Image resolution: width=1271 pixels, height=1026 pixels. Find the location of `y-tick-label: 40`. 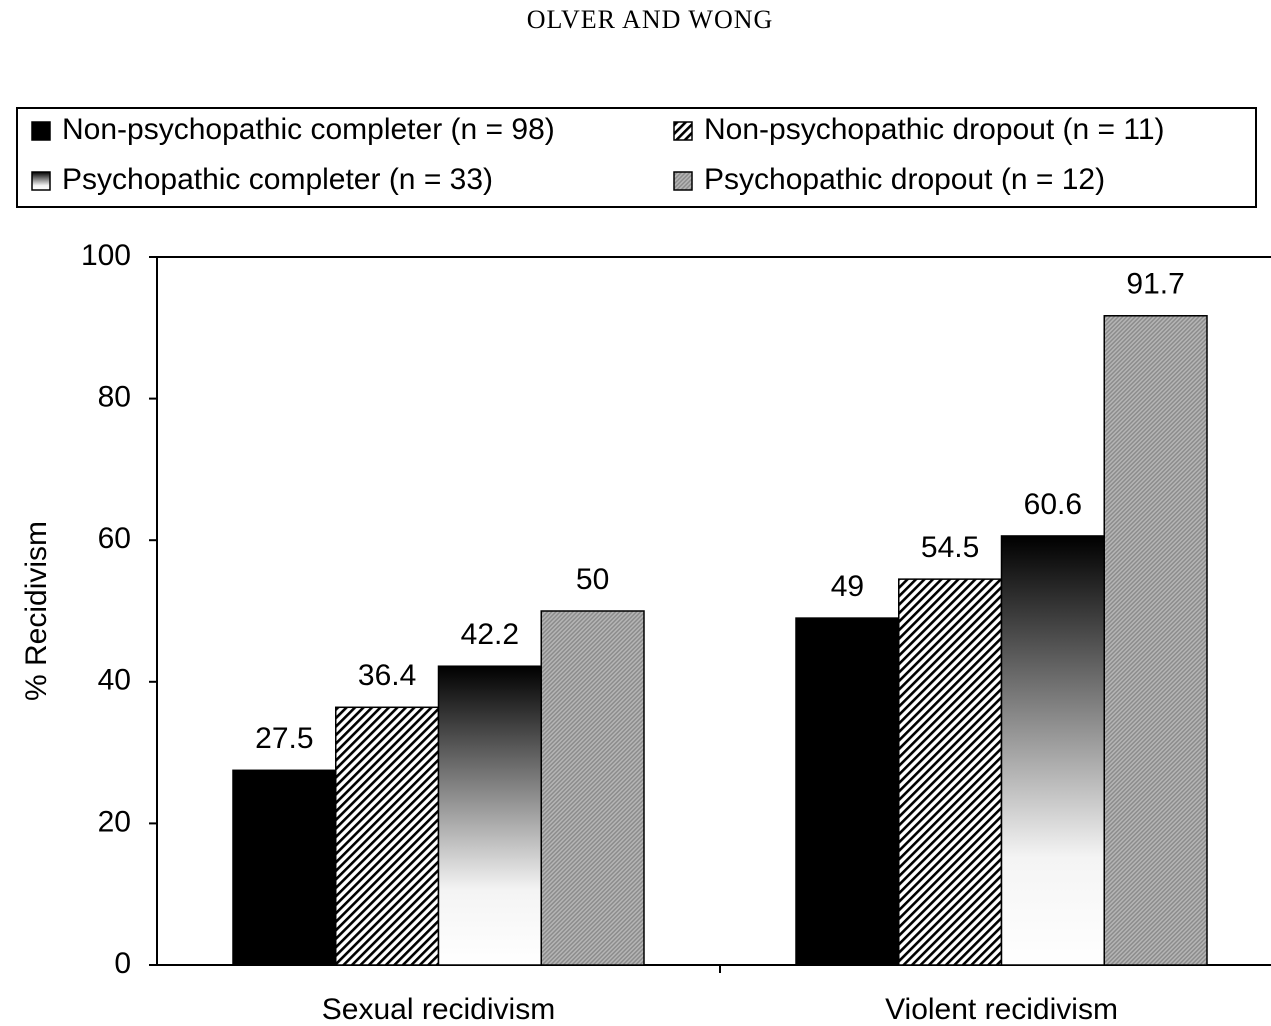

y-tick-label: 40 is located at coordinates (114, 680).